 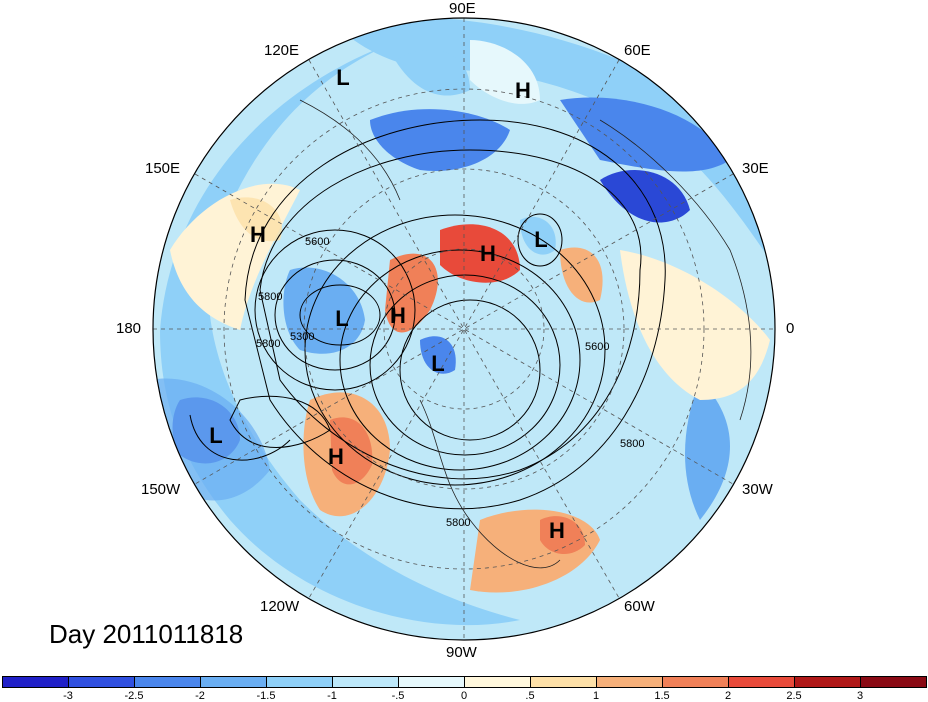 I want to click on colorbar-tick-label: 2, so click(x=728, y=696).